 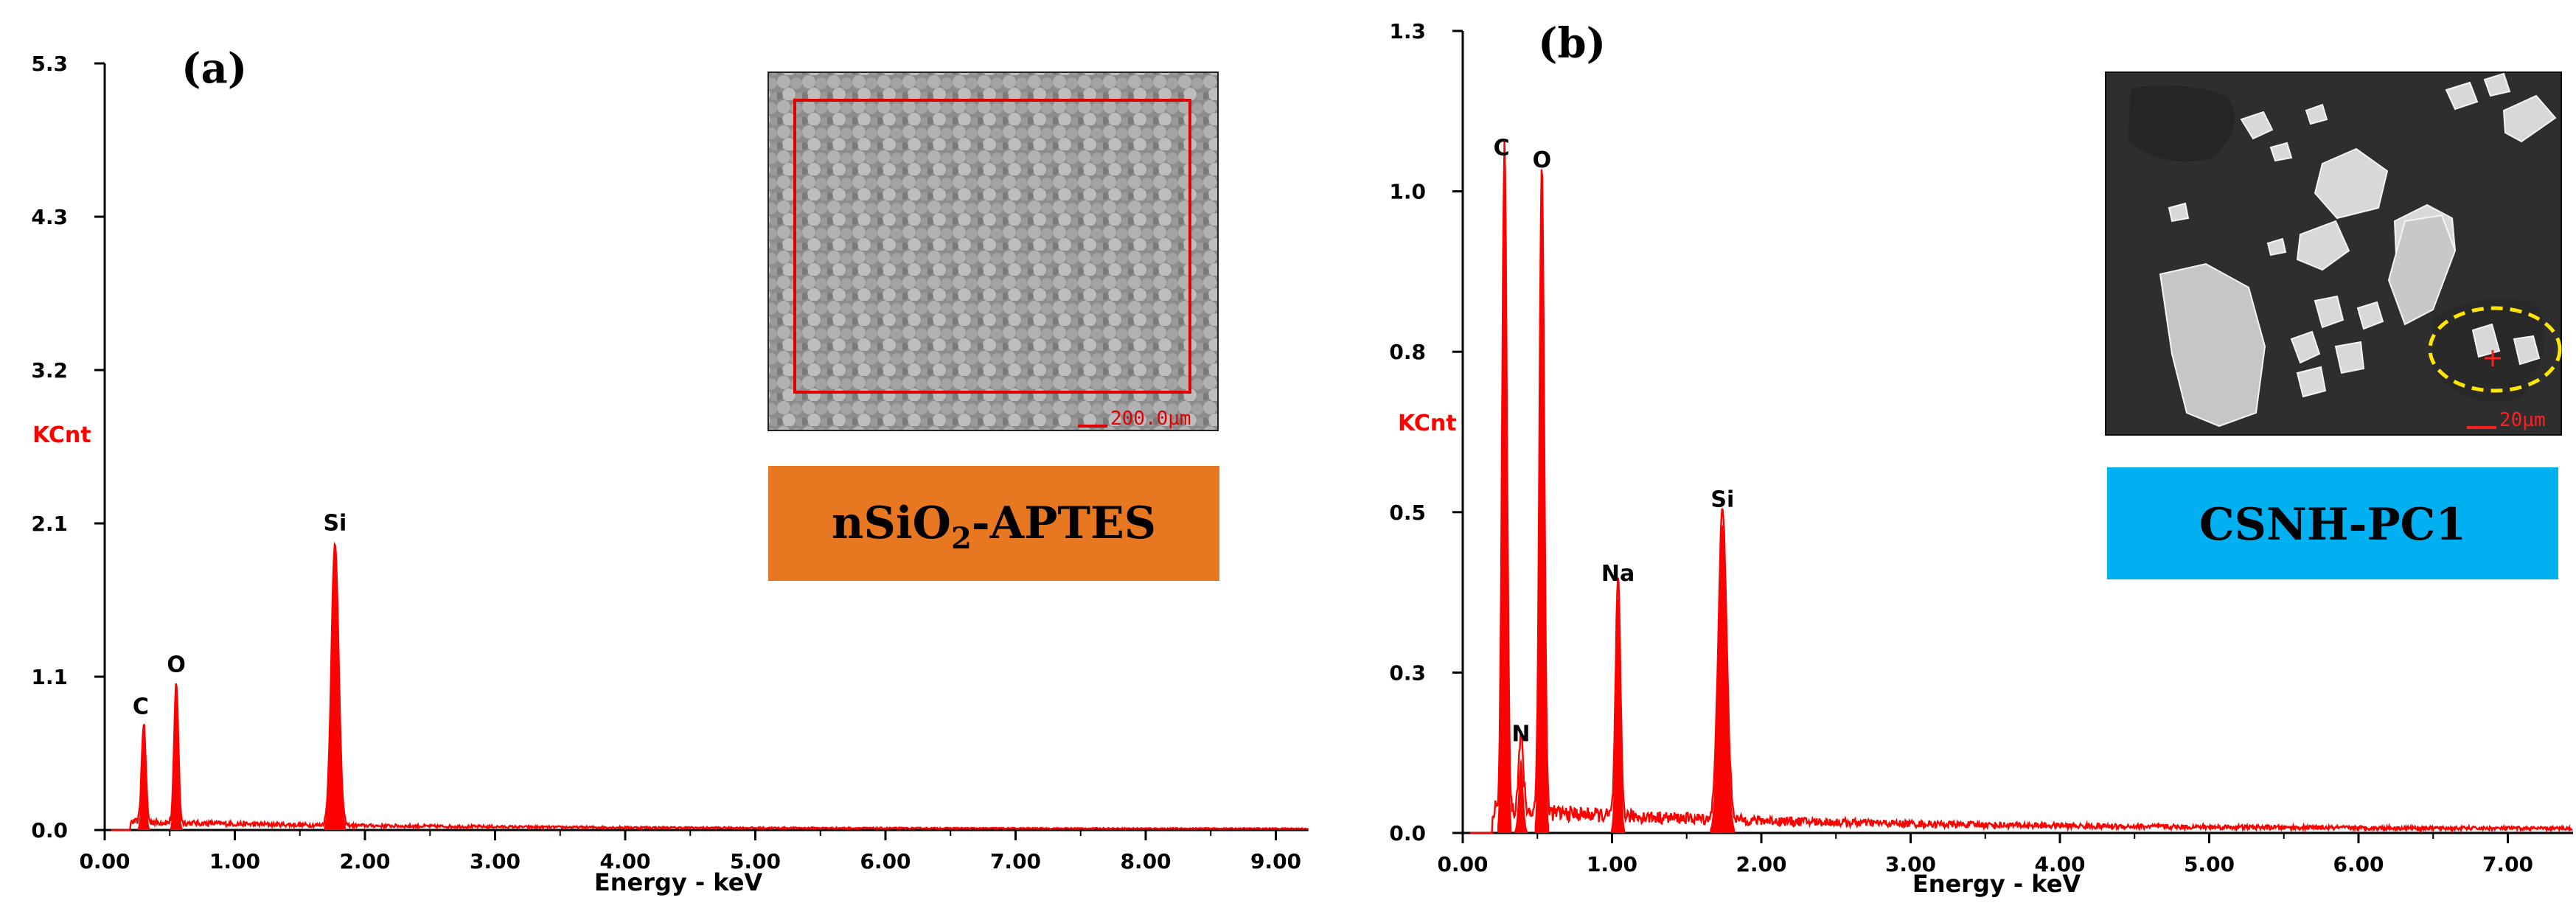 What do you see at coordinates (105, 862) in the screenshot?
I see `panel-a-x-tick-label: 0.00` at bounding box center [105, 862].